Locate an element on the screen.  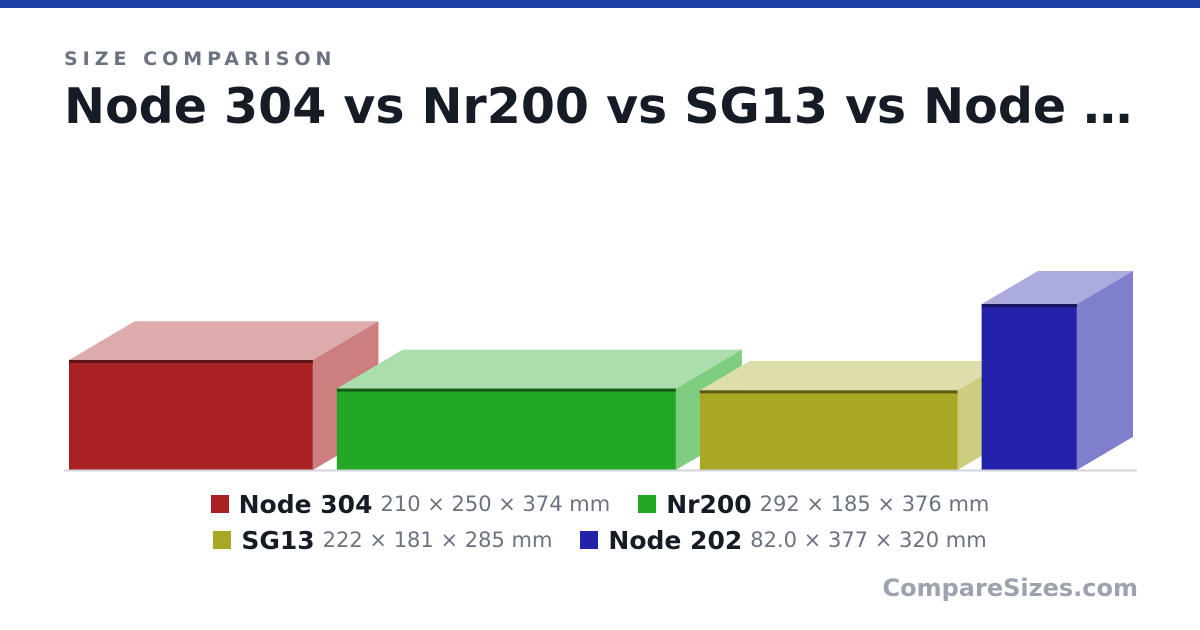
legend-name: SG13 is located at coordinates (278, 540).